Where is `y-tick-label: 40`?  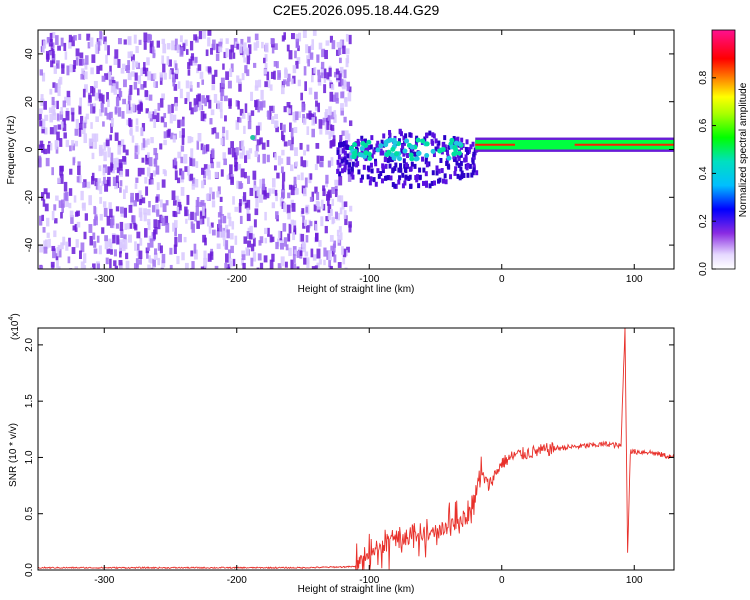 y-tick-label: 40 is located at coordinates (29, 54).